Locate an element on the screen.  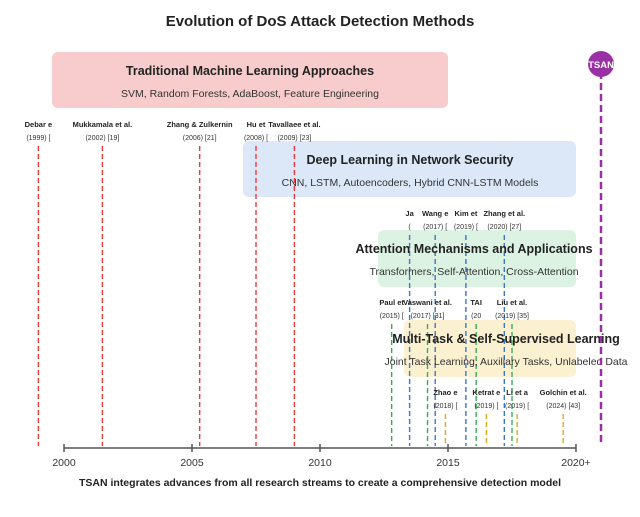
milestone-ref: (2017) [31] is located at coordinates (428, 316).